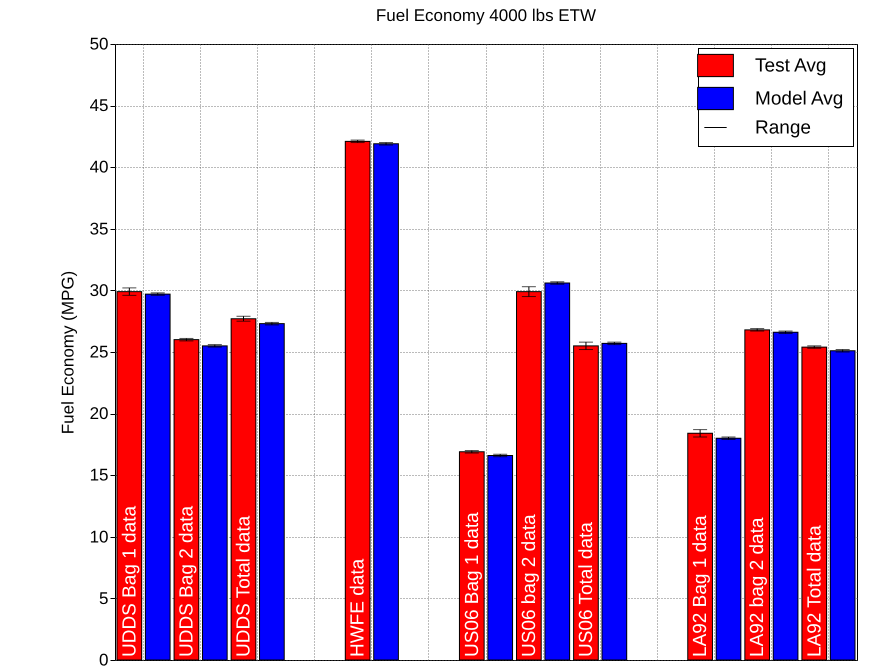 This screenshot has width=884, height=669. Describe the element at coordinates (99, 352) in the screenshot. I see `y-tick-label: 25` at that location.